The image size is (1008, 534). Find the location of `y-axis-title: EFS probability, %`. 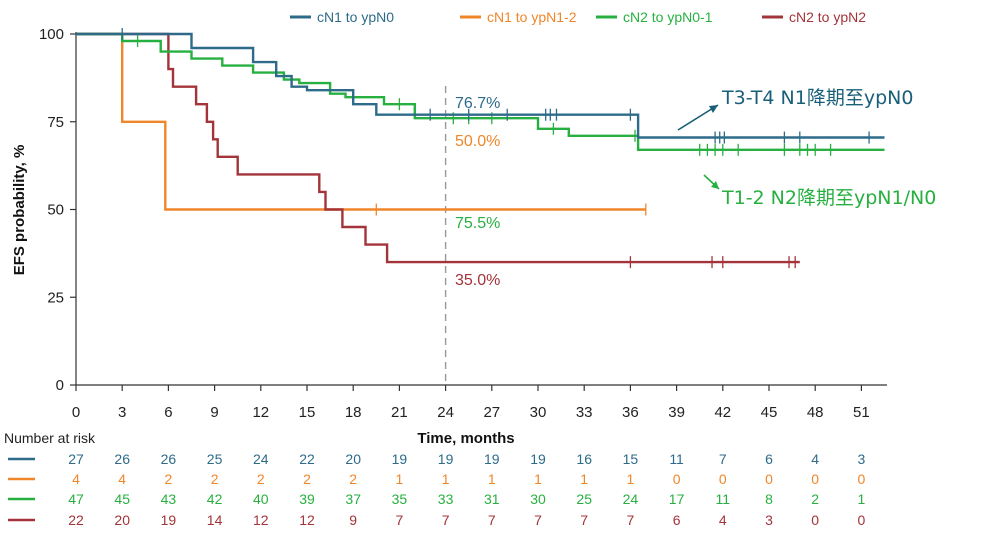

y-axis-title: EFS probability, % is located at coordinates (19, 210).